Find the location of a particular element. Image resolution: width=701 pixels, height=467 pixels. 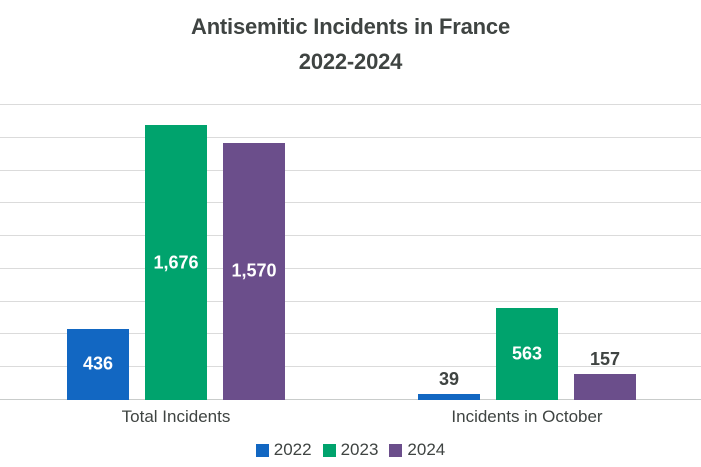

bar-value-label: 1,676 is located at coordinates (176, 262).